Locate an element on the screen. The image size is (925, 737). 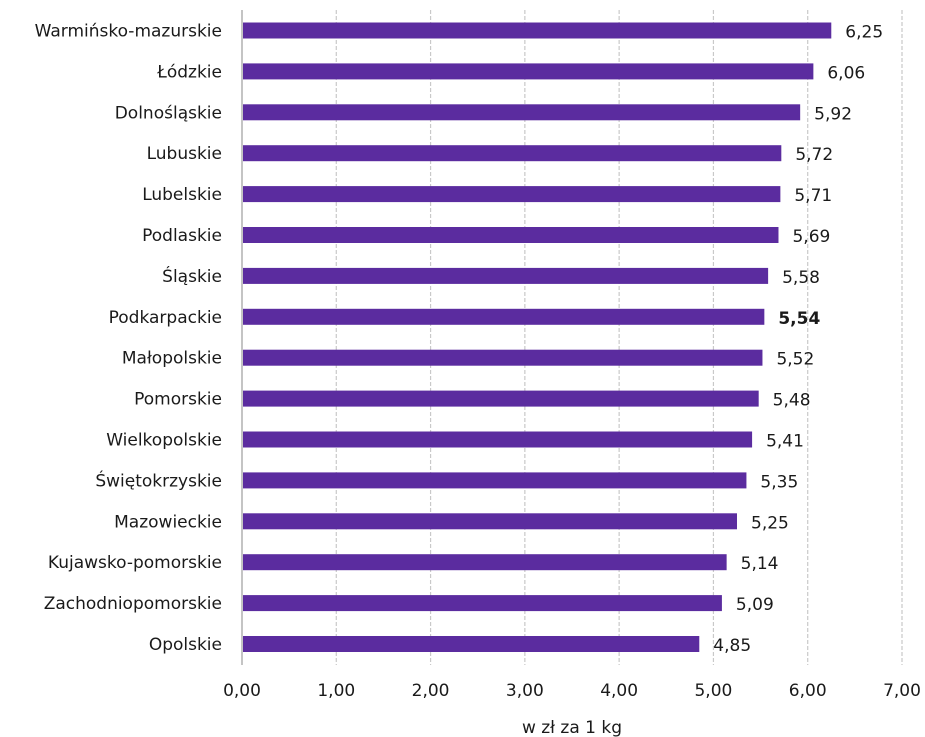
x-tick-label: 5,00 is located at coordinates (713, 691).